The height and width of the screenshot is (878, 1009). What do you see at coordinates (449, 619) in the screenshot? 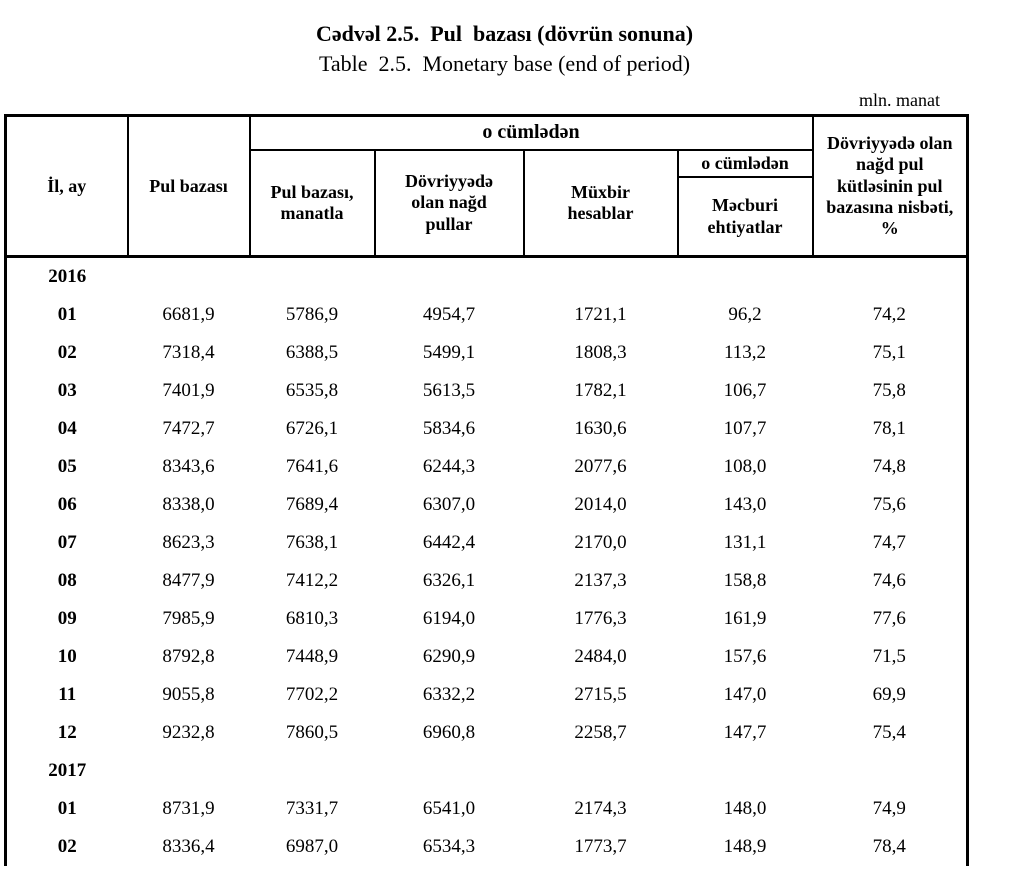
I see `value-cell: 6194,0` at bounding box center [449, 619].